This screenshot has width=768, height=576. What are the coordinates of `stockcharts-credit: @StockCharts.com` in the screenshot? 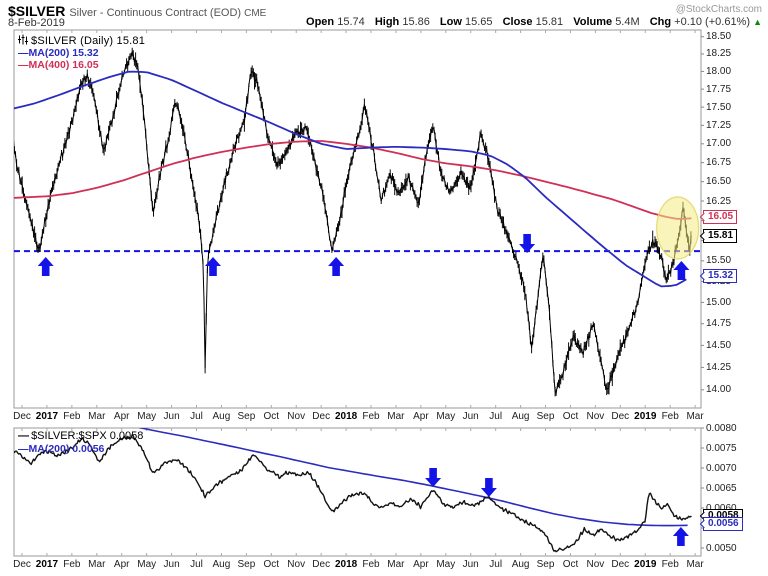 It's located at (718, 9).